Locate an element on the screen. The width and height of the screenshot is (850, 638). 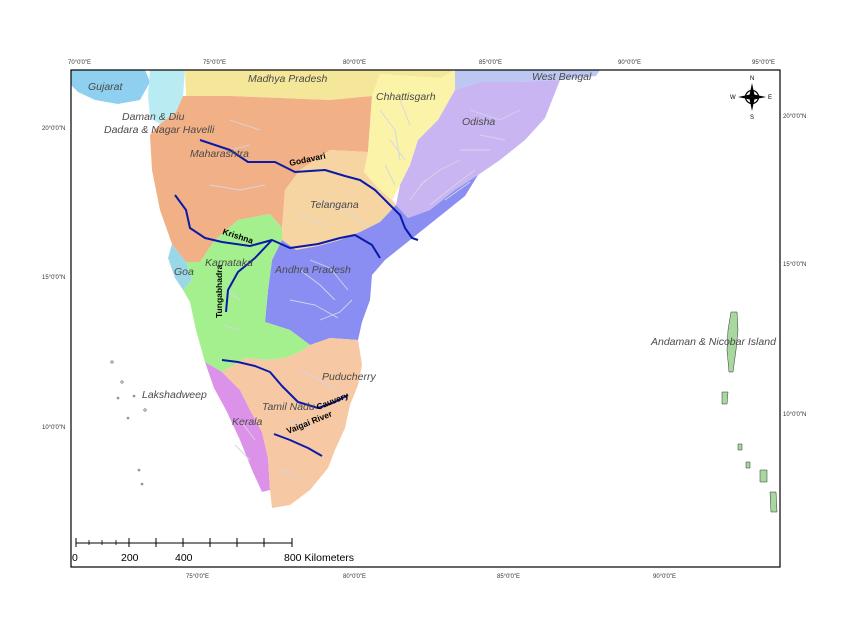
label-maharashtra: Maharashtra is located at coordinates (219, 154).